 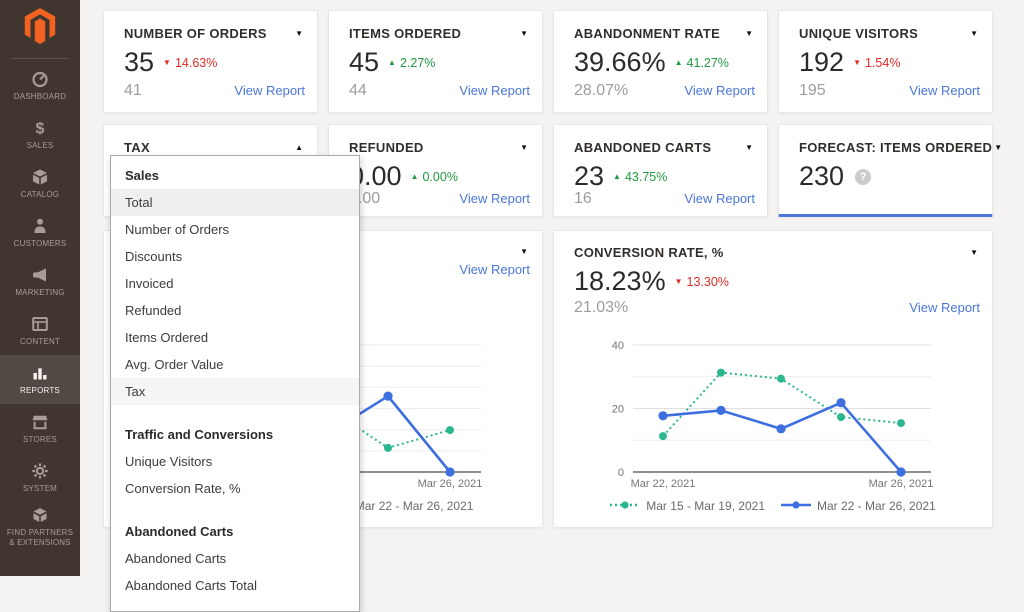 I want to click on card-header: FORECAST: ITEMS ORDERED ▼, so click(x=900, y=147).